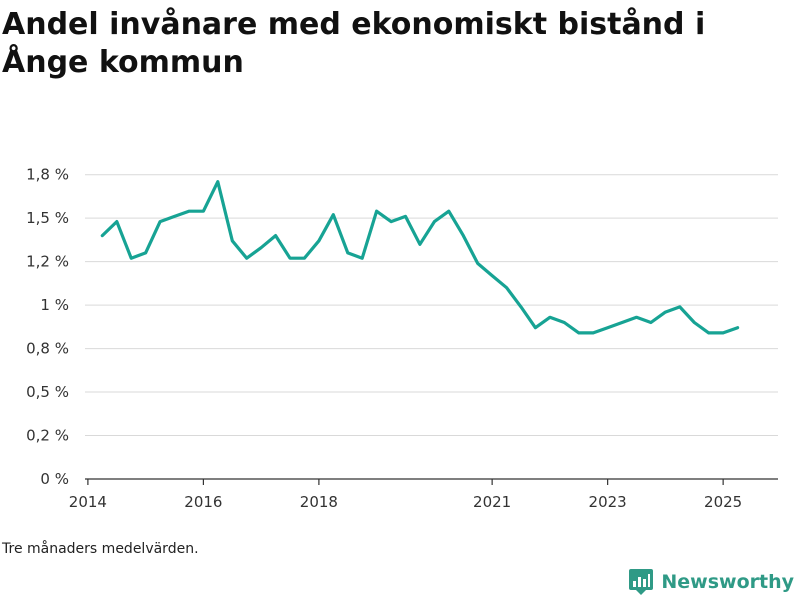 This screenshot has width=800, height=600. I want to click on x-tick-label: 2023, so click(608, 502).